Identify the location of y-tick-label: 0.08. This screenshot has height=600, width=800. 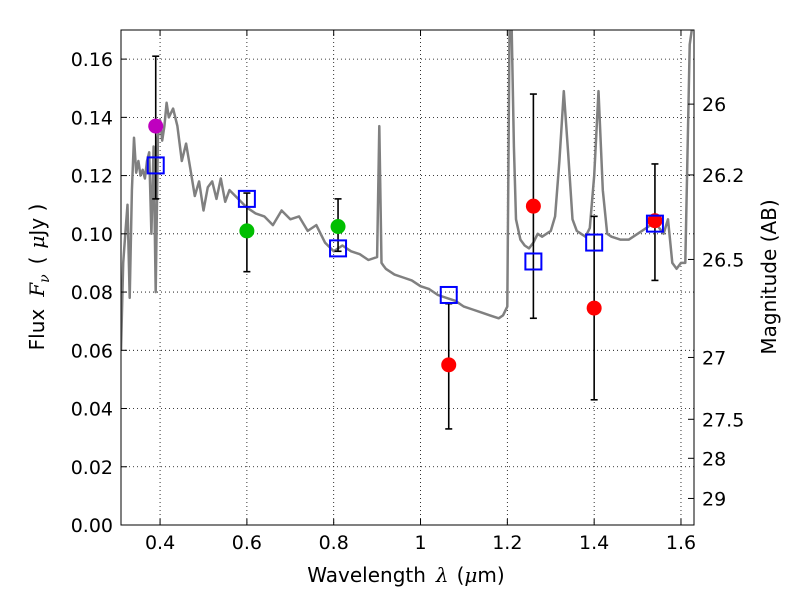
(92, 293).